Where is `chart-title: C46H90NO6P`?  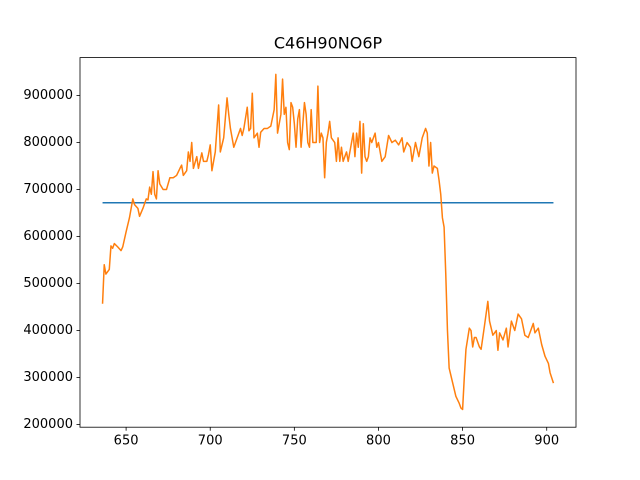 chart-title: C46H90NO6P is located at coordinates (328, 43).